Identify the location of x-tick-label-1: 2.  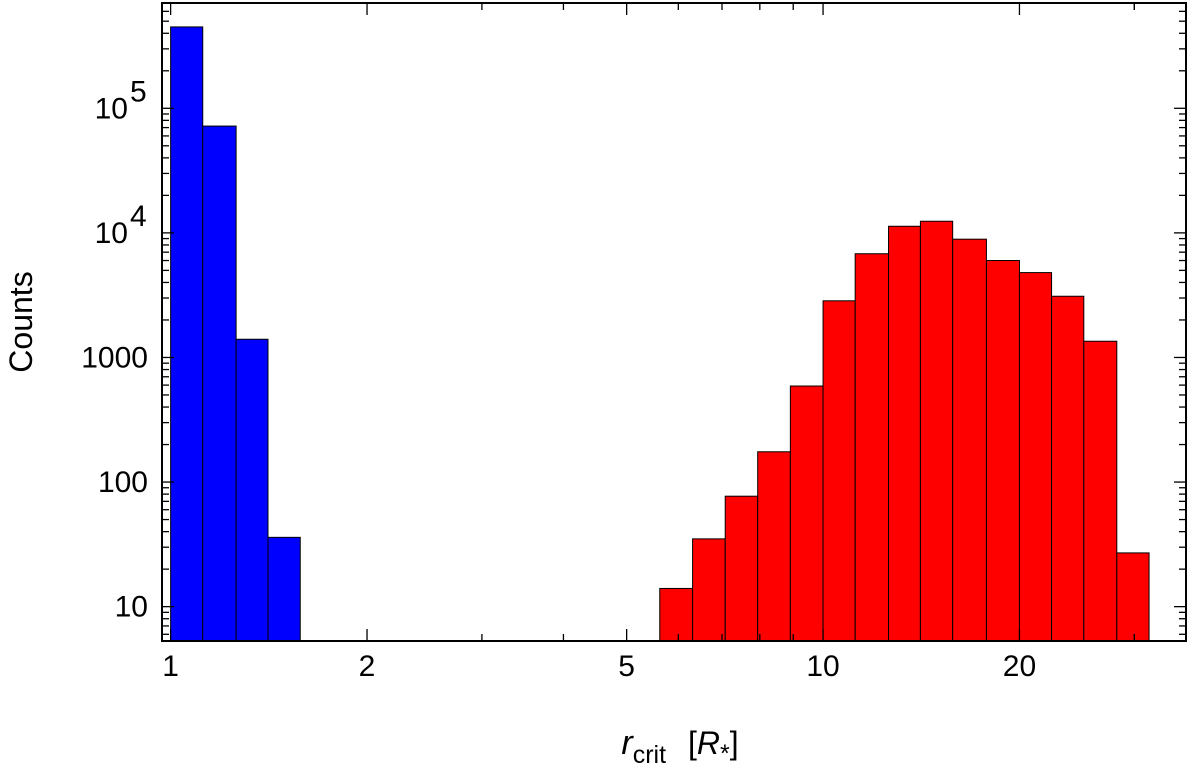
(367, 666).